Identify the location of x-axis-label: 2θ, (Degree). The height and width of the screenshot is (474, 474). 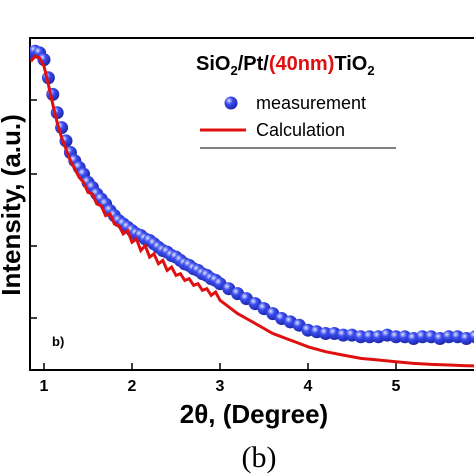
(254, 414).